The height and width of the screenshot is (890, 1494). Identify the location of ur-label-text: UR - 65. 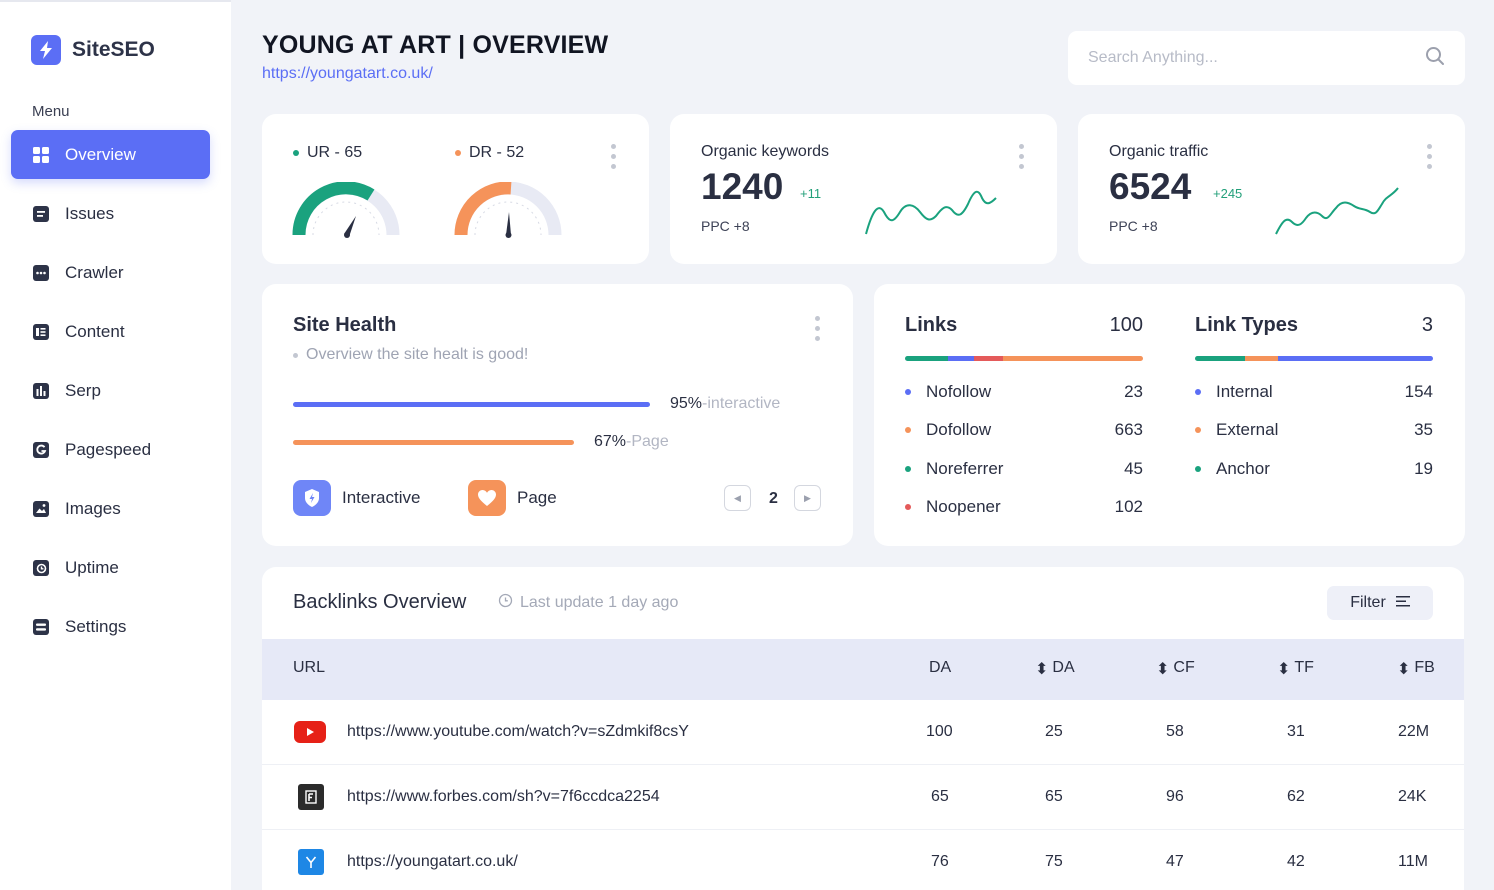
(335, 152).